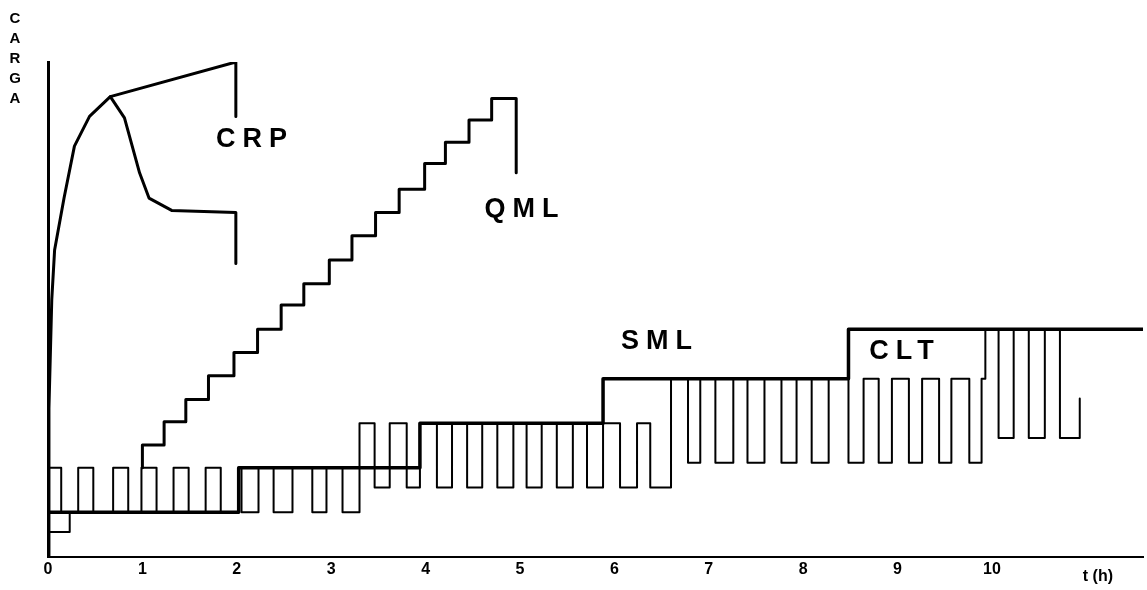  I want to click on series-label: QML, so click(525, 208).